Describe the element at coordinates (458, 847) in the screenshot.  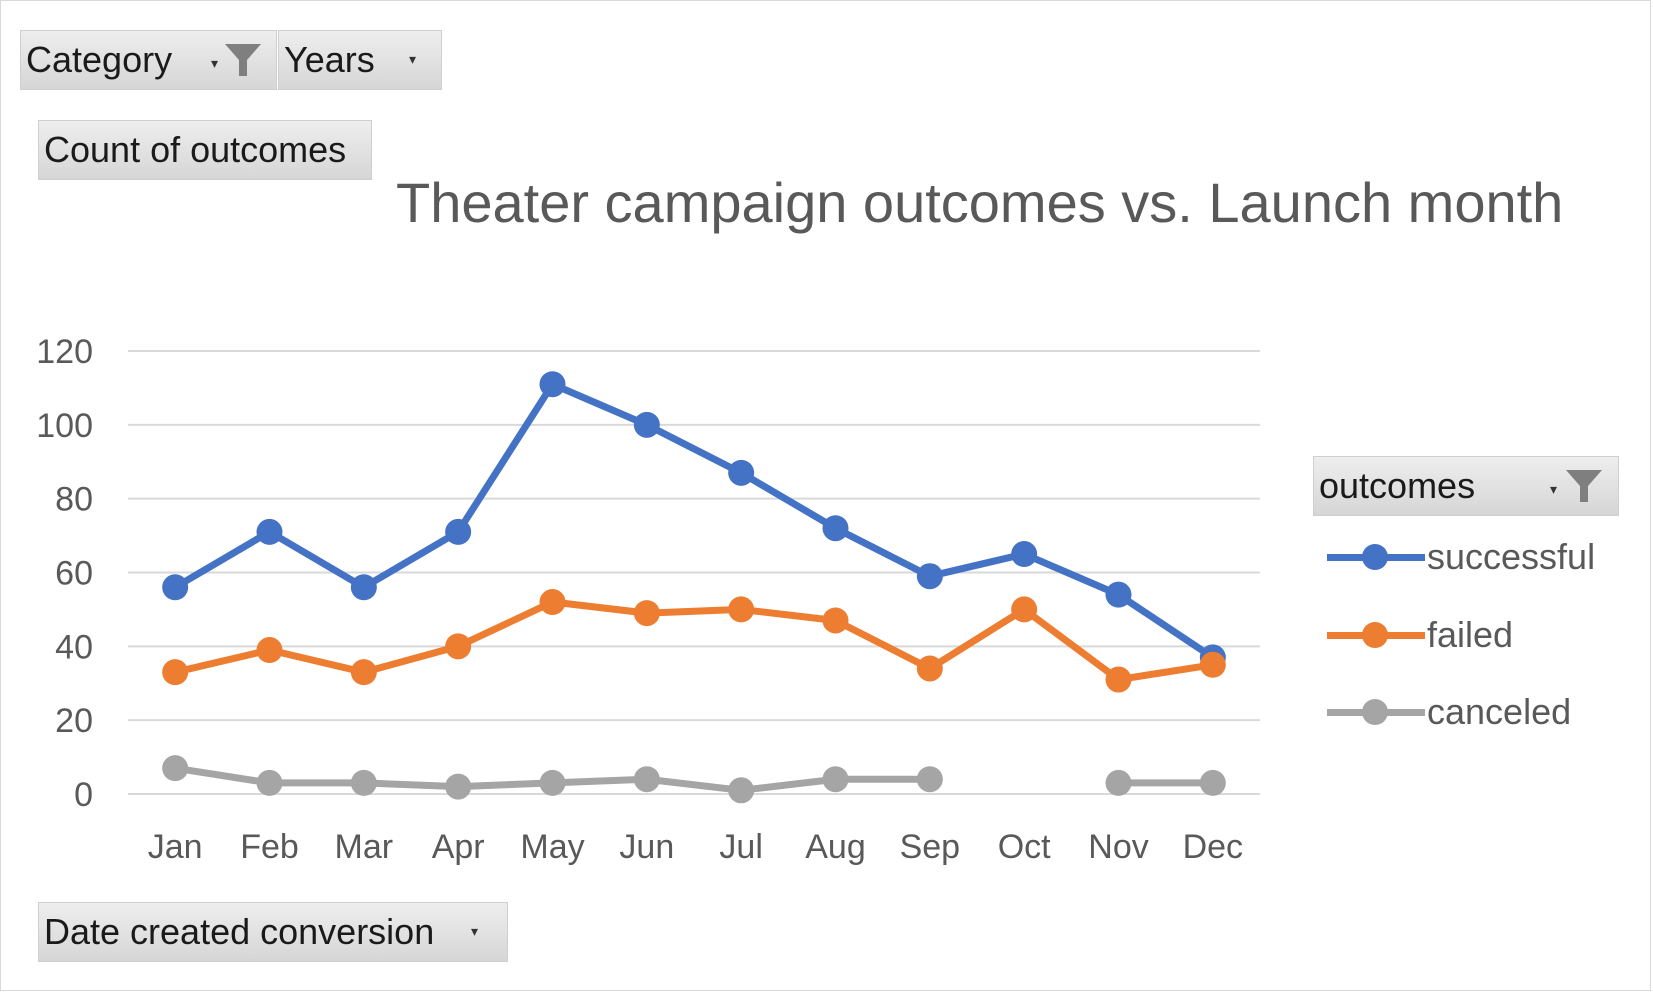
I see `x-tick-label: Apr` at that location.